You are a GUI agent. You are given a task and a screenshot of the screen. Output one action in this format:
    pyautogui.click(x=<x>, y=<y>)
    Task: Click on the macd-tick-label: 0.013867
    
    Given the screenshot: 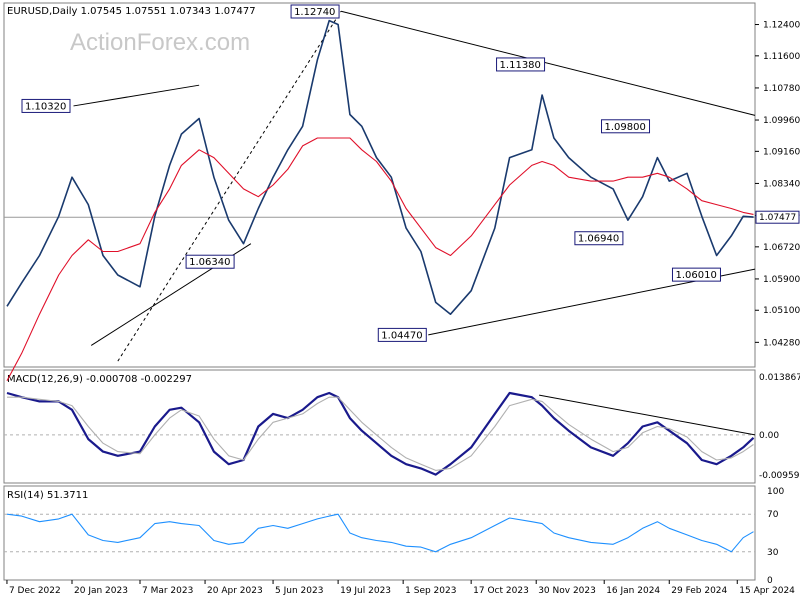 What is the action you would take?
    pyautogui.click(x=779, y=378)
    